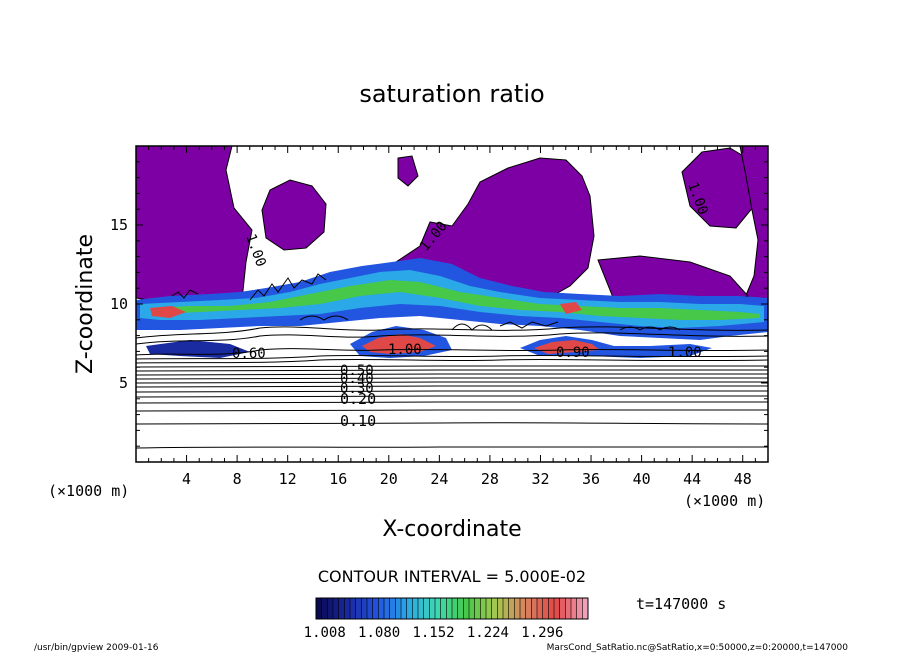  Describe the element at coordinates (237, 479) in the screenshot. I see `x-tick-label: 8` at that location.